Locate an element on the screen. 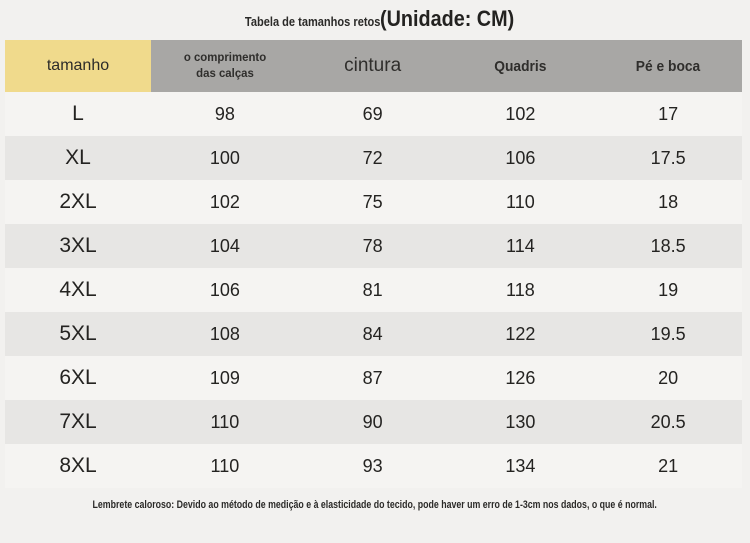  size-label: 3XL is located at coordinates (78, 245).